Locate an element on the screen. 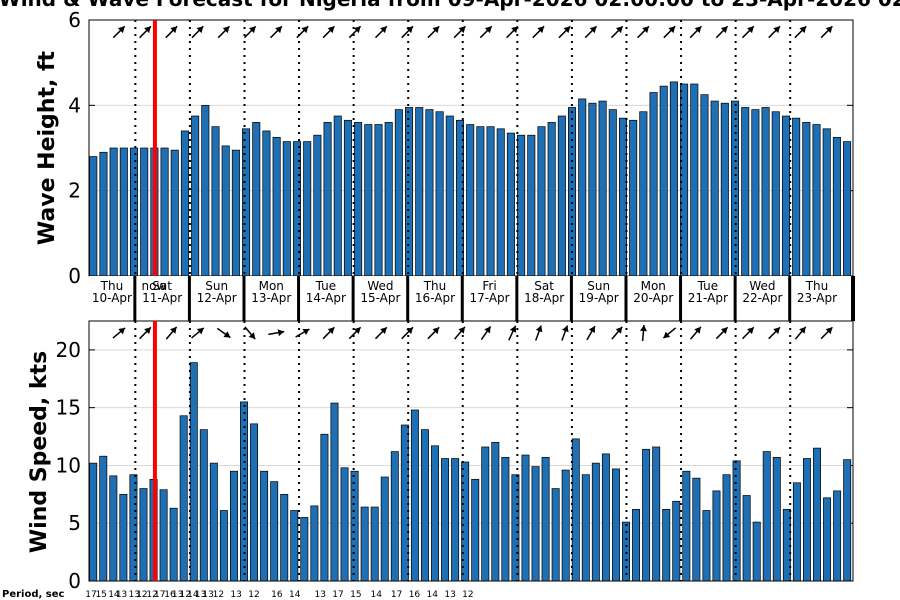 This screenshot has height=600, width=900. y-tick-label: 2 is located at coordinates (74, 191).